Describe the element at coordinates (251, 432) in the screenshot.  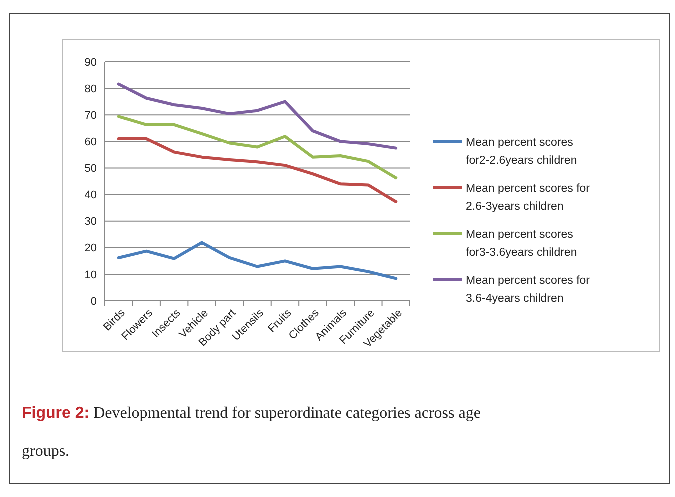
I see `text: Figure 2: Developmental trend for superordinate categories across age groups.` at that location.